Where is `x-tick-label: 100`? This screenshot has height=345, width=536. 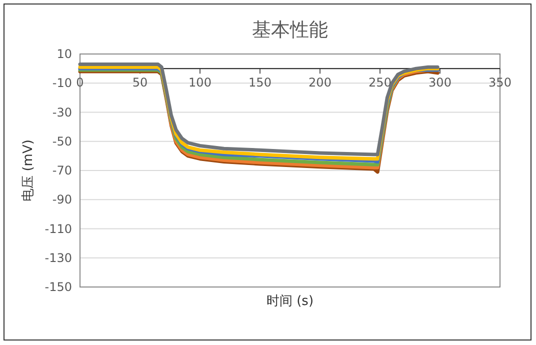
x-tick-label: 100 is located at coordinates (200, 83).